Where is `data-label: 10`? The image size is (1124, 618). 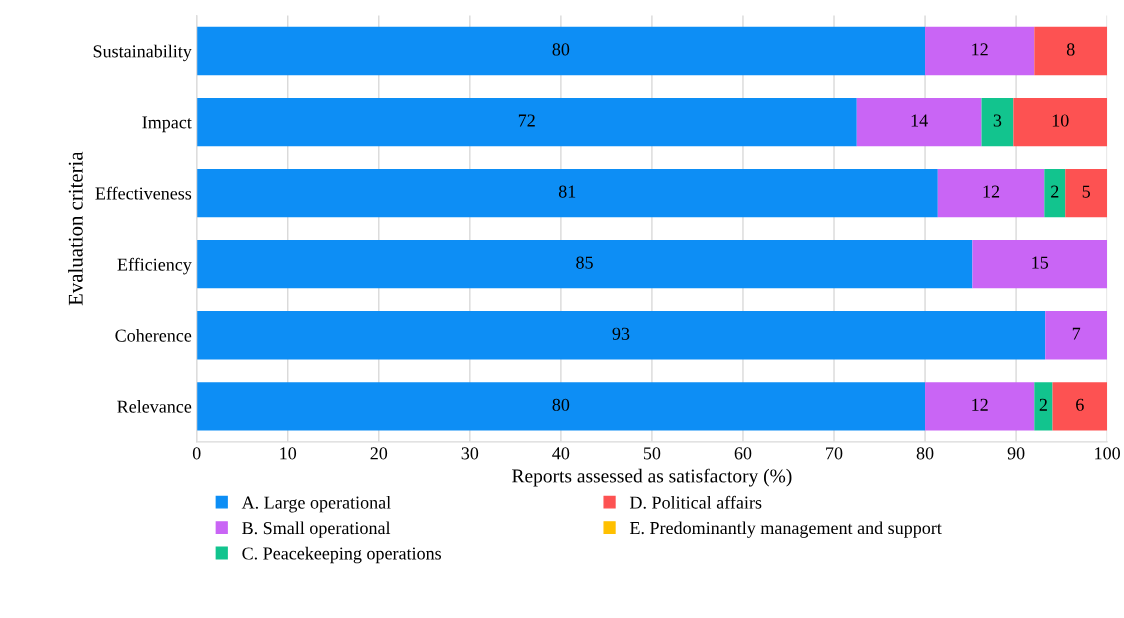 data-label: 10 is located at coordinates (1060, 120).